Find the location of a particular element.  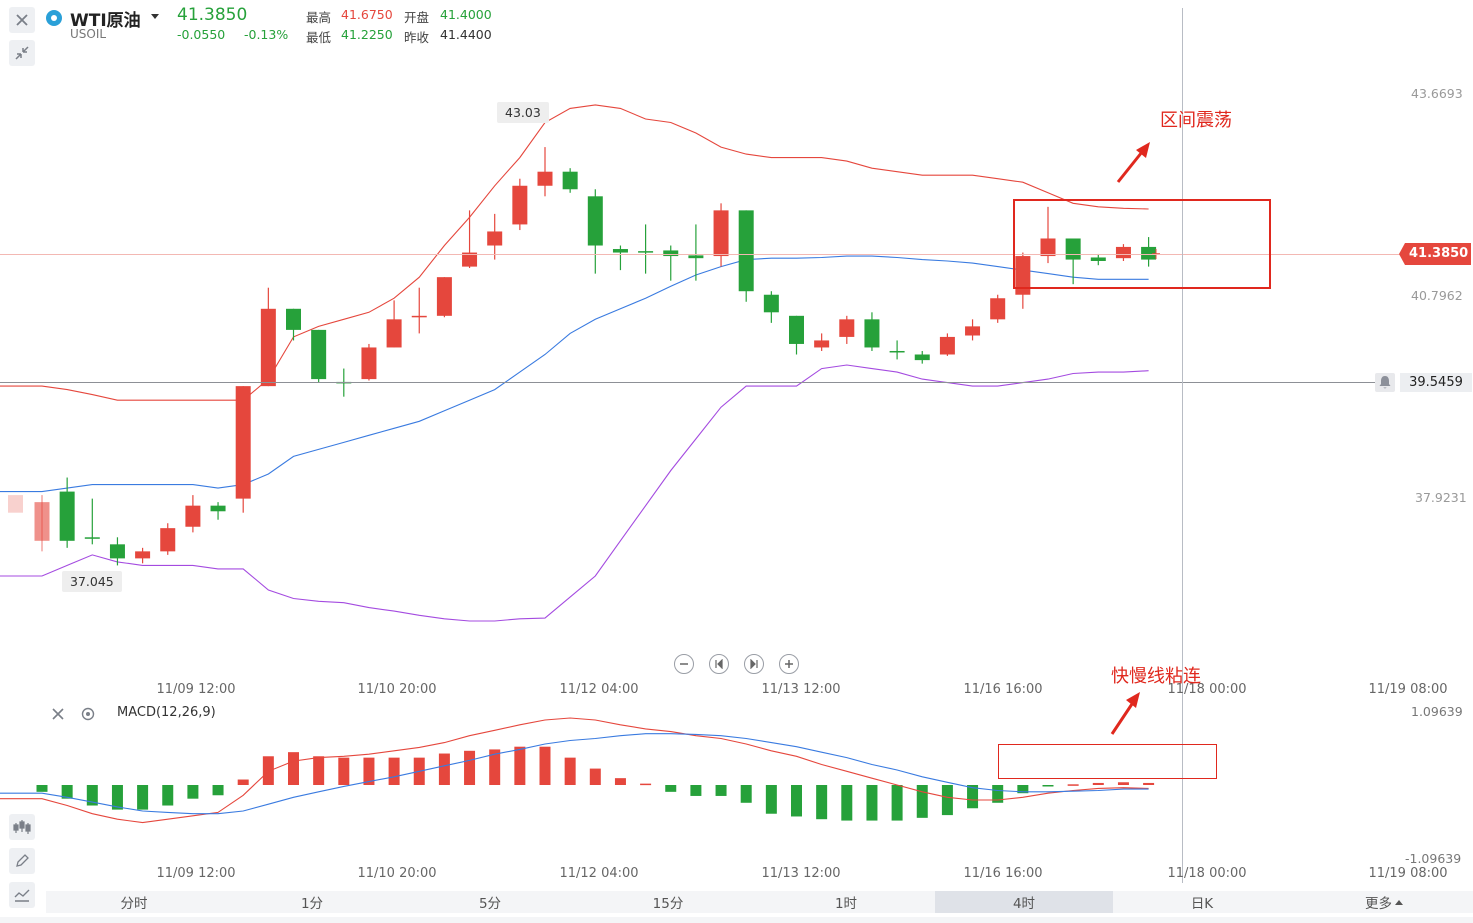

bell-icon is located at coordinates (1385, 382).